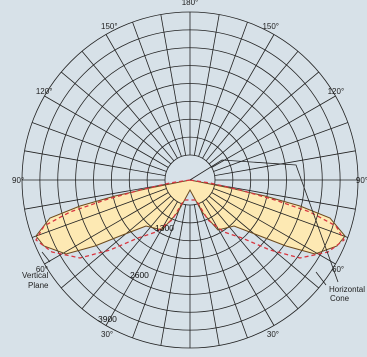 The width and height of the screenshot is (367, 357). What do you see at coordinates (42, 269) in the screenshot?
I see `angle-label-60-right: 60°` at bounding box center [42, 269].